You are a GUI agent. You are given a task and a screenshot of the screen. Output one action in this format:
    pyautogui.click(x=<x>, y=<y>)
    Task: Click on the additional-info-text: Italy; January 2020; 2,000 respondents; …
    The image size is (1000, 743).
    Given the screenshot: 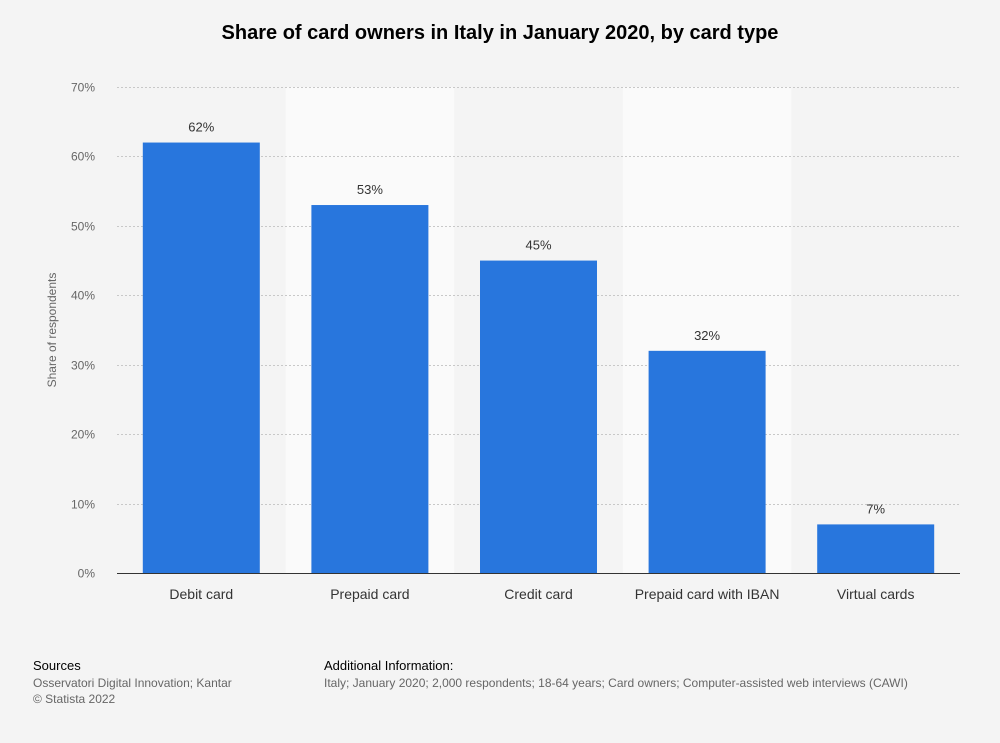 What is the action you would take?
    pyautogui.click(x=616, y=683)
    